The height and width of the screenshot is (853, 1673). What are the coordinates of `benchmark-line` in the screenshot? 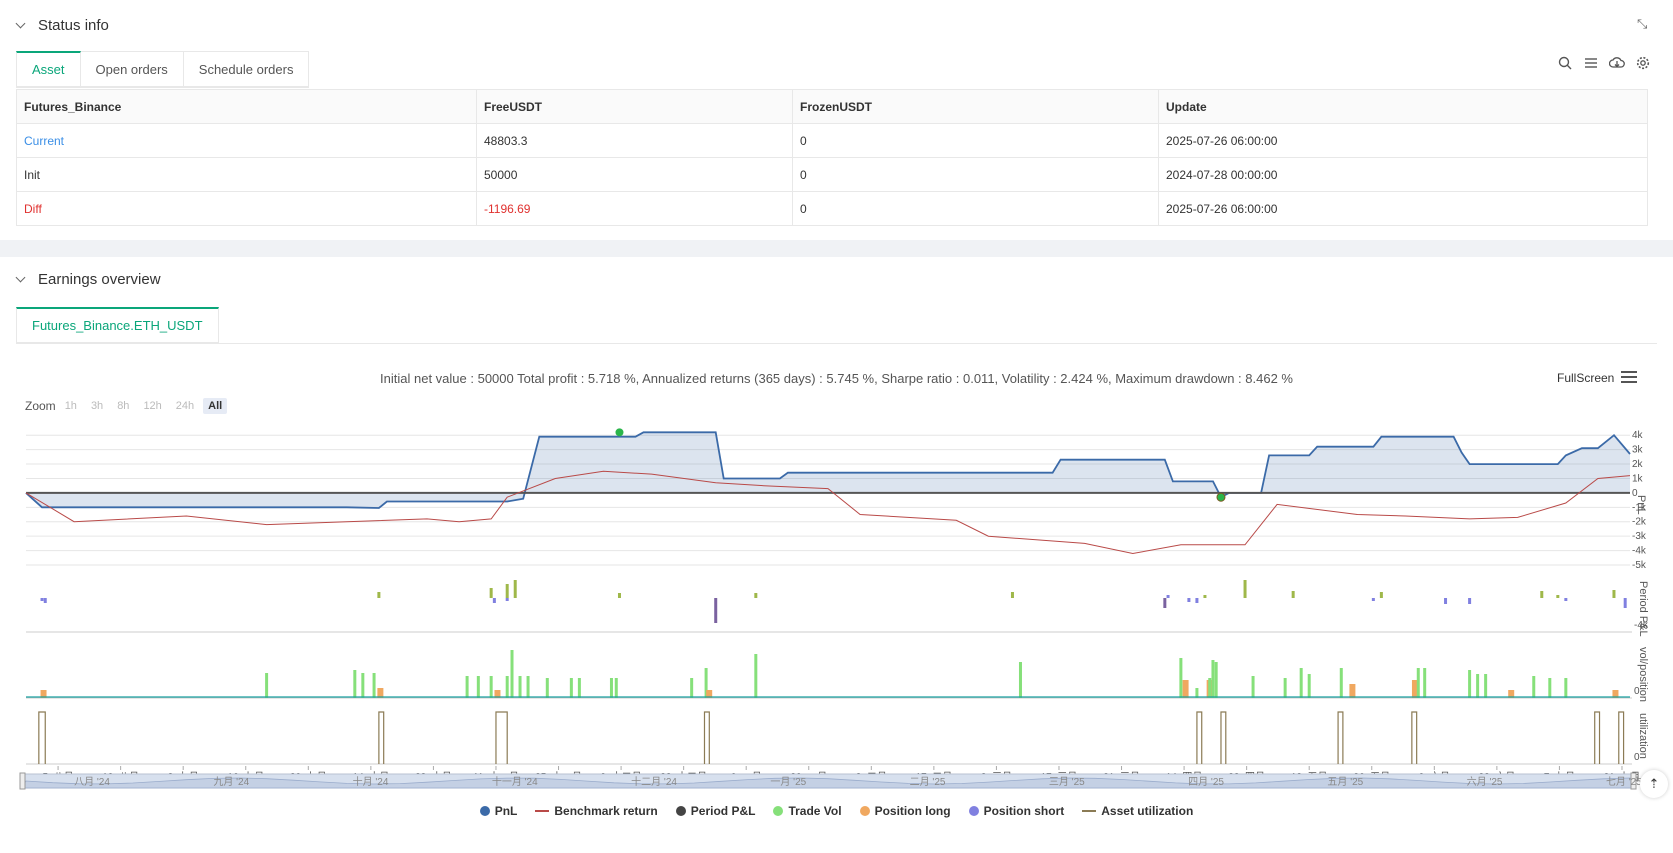 It's located at (828, 512).